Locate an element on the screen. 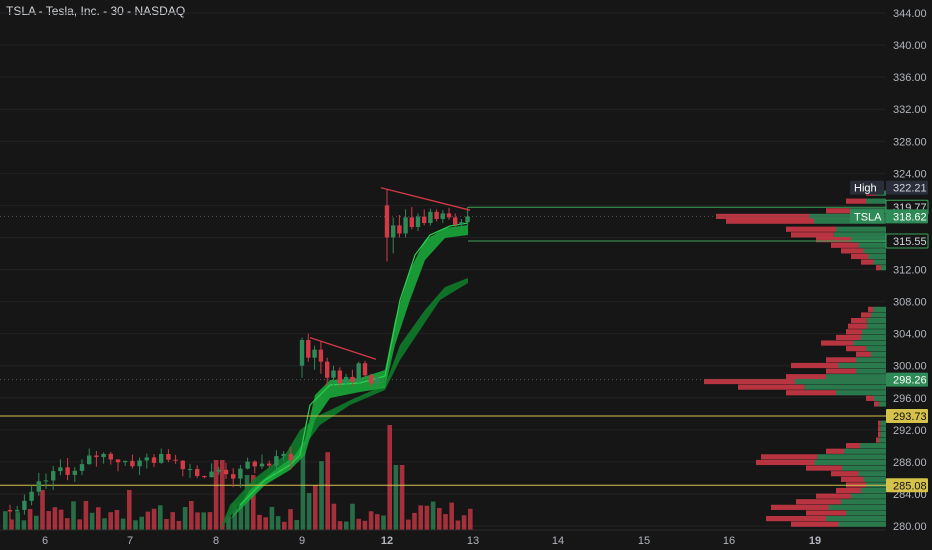 The height and width of the screenshot is (550, 932). y-tick-label: 296.00 is located at coordinates (910, 399).